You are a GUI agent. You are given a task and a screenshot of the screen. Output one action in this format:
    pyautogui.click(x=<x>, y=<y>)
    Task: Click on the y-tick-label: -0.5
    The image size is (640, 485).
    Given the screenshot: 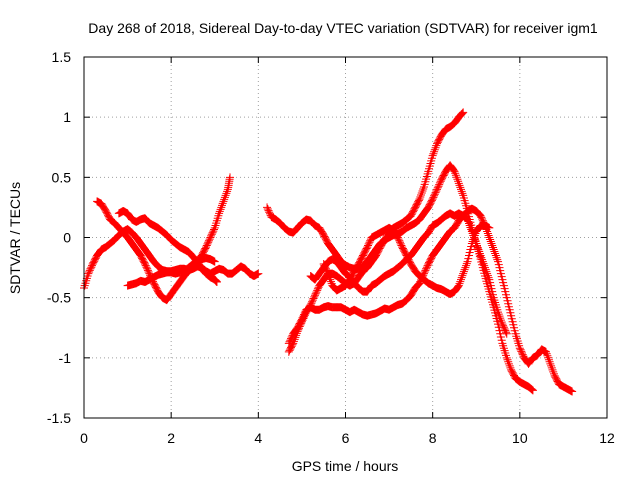 What is the action you would take?
    pyautogui.click(x=59, y=298)
    